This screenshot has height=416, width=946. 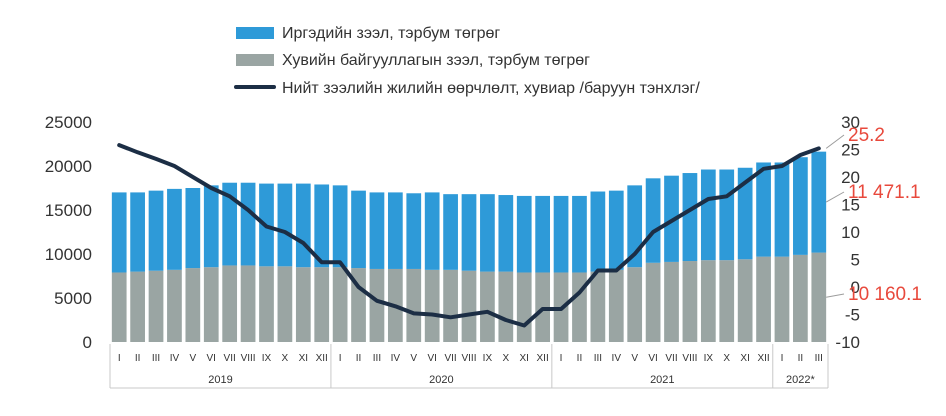 I want to click on legend-label-business-loans: Хувийн байгууллагын зээл, тэрбум төгрөг, so click(x=436, y=60).